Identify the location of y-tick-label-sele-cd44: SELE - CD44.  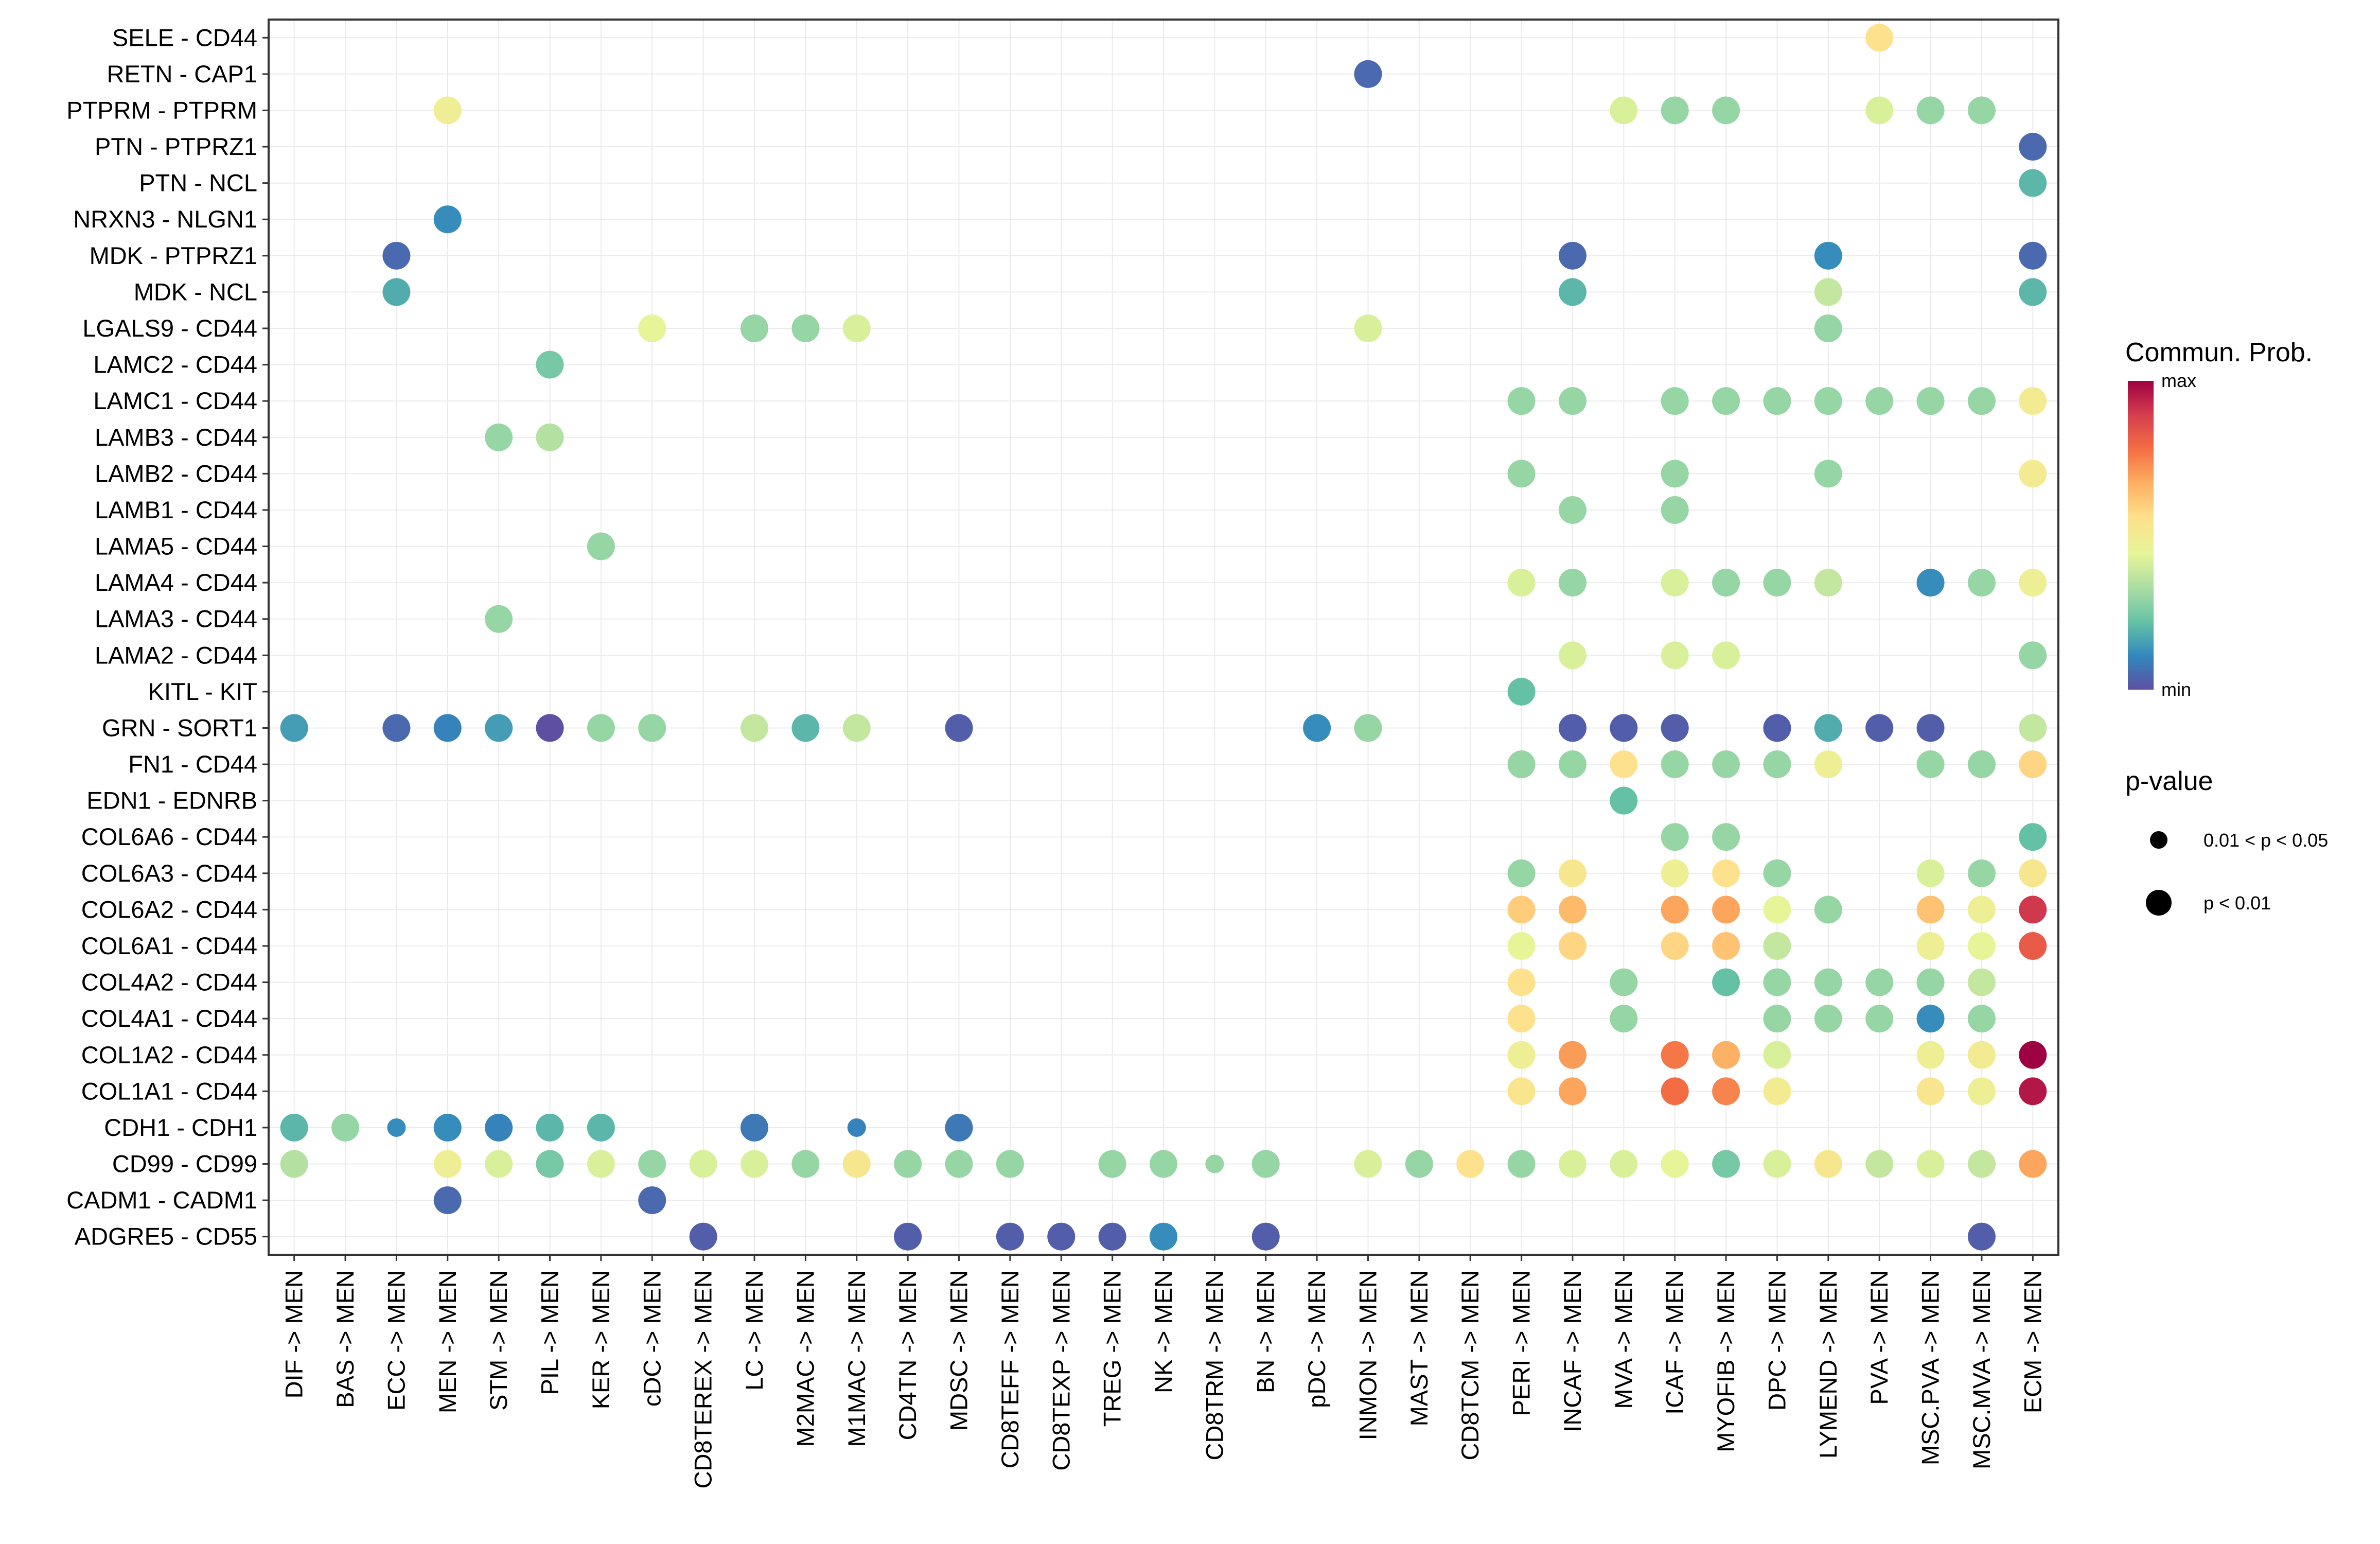
(184, 37).